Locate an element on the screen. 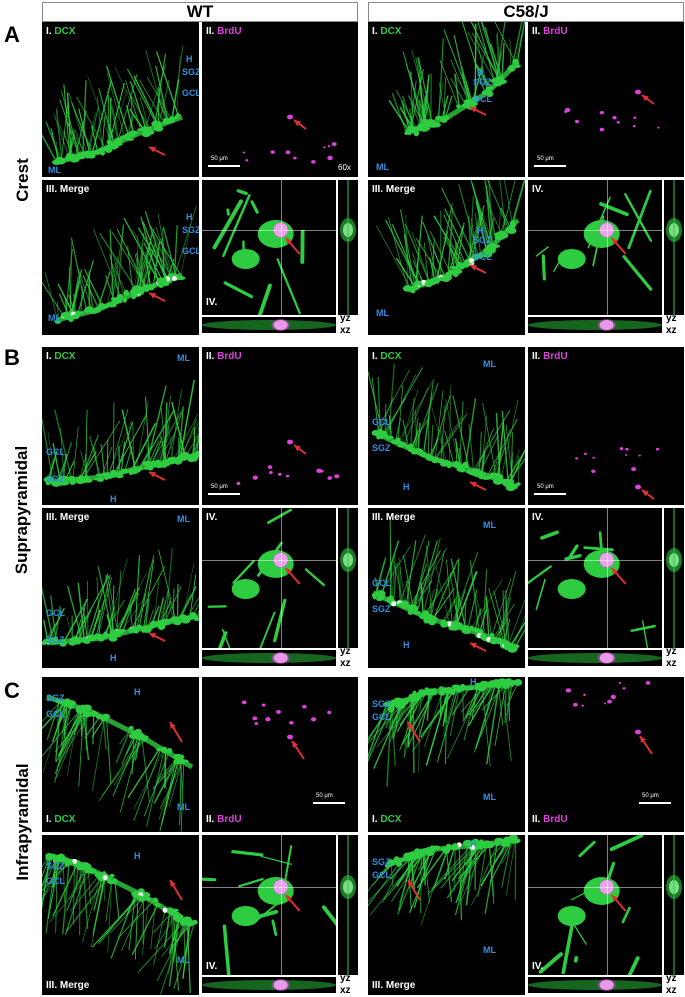 The height and width of the screenshot is (997, 685). panel-dcx-supra-1: I. DCX ML GCL SGZ H is located at coordinates (446, 426).